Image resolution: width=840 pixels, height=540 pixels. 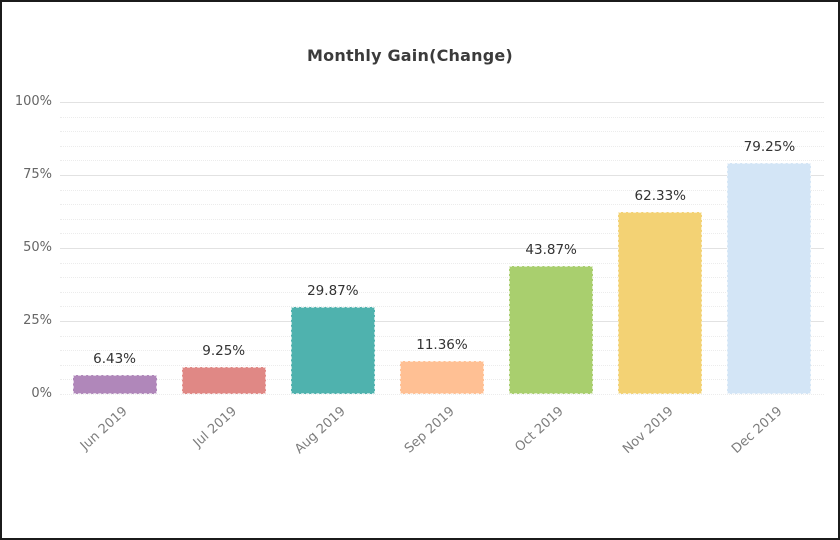 I want to click on y-axis-tick-label-75: 75%, so click(x=37, y=174).